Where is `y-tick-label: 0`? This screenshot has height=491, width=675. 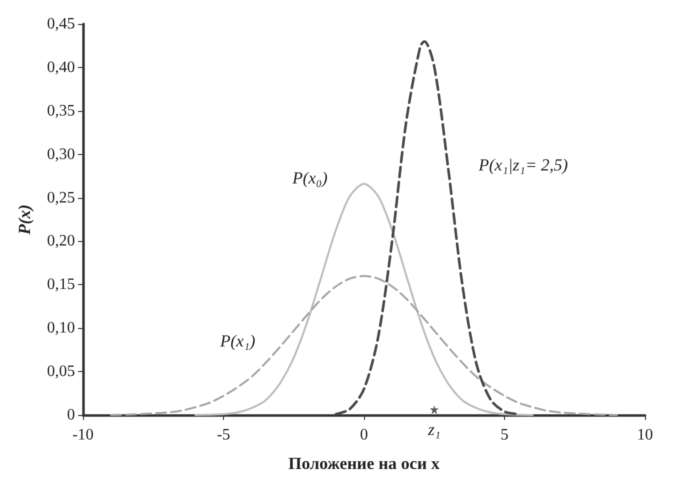 y-tick-label: 0 is located at coordinates (71, 415).